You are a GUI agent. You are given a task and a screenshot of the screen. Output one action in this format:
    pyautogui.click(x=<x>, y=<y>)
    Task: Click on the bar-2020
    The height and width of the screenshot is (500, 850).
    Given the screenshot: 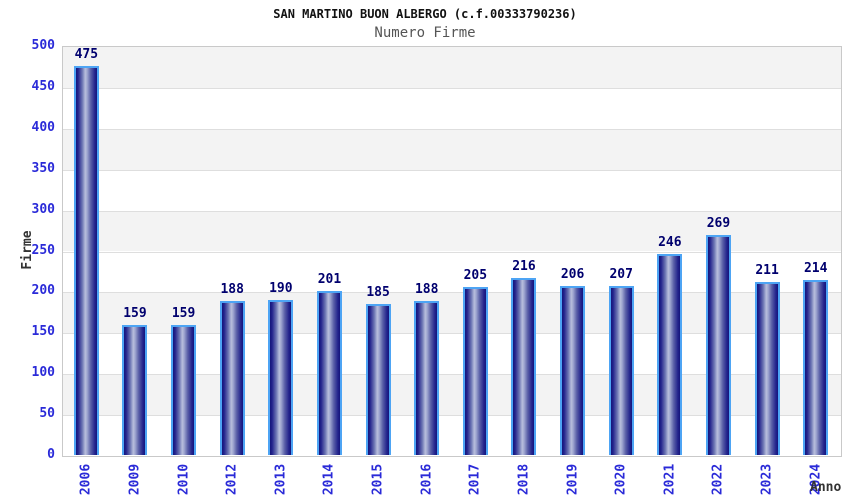 What is the action you would take?
    pyautogui.click(x=621, y=370)
    